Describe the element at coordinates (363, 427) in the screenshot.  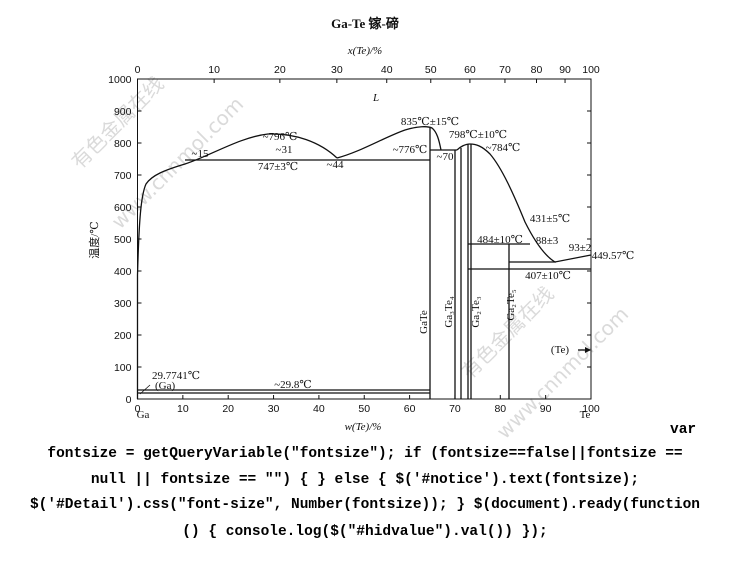
I see `bottom-axis-label: w(Te)/%` at that location.